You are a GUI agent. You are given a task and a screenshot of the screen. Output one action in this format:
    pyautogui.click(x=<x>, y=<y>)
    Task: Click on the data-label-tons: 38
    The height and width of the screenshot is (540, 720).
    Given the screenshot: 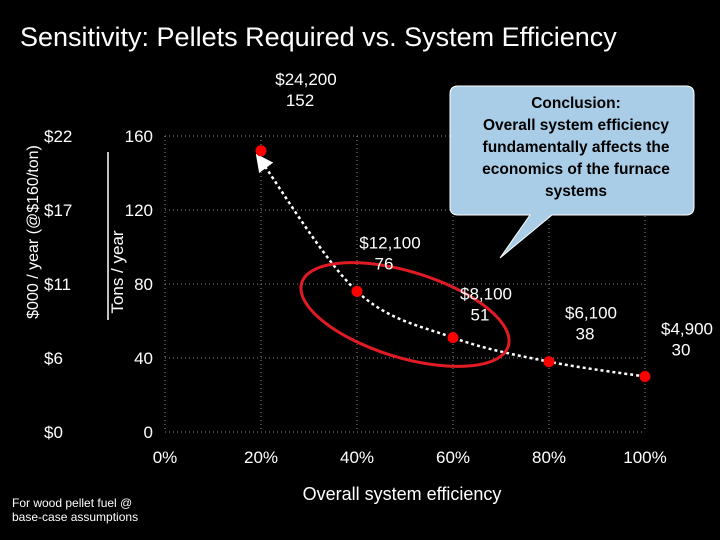 What is the action you would take?
    pyautogui.click(x=585, y=334)
    